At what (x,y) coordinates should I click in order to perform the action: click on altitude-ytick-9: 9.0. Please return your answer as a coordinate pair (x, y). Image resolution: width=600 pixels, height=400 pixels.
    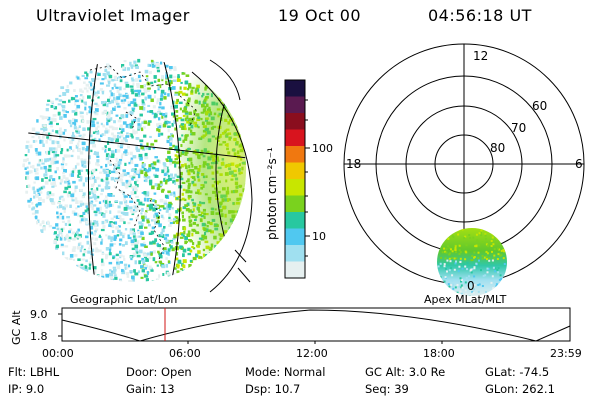
    Looking at the image, I should click on (39, 314).